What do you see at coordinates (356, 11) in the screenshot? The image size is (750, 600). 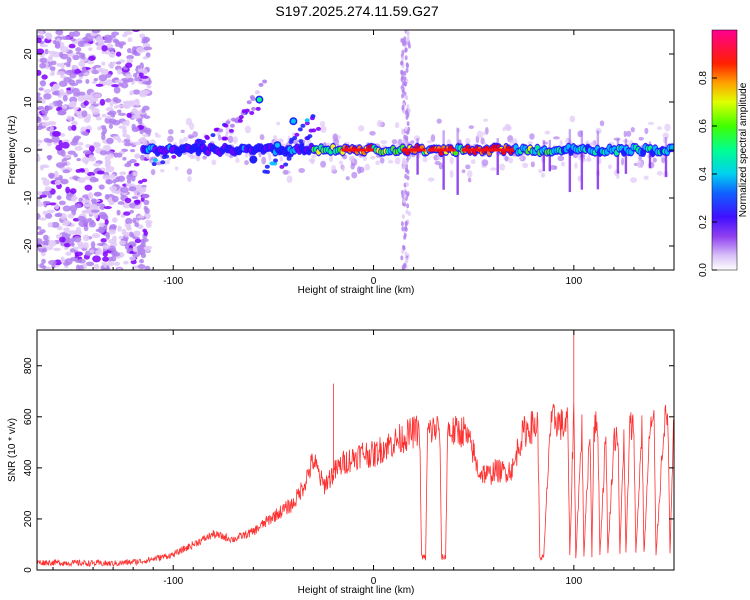 I see `figure-title: S197.2025.274.11.59.G27` at bounding box center [356, 11].